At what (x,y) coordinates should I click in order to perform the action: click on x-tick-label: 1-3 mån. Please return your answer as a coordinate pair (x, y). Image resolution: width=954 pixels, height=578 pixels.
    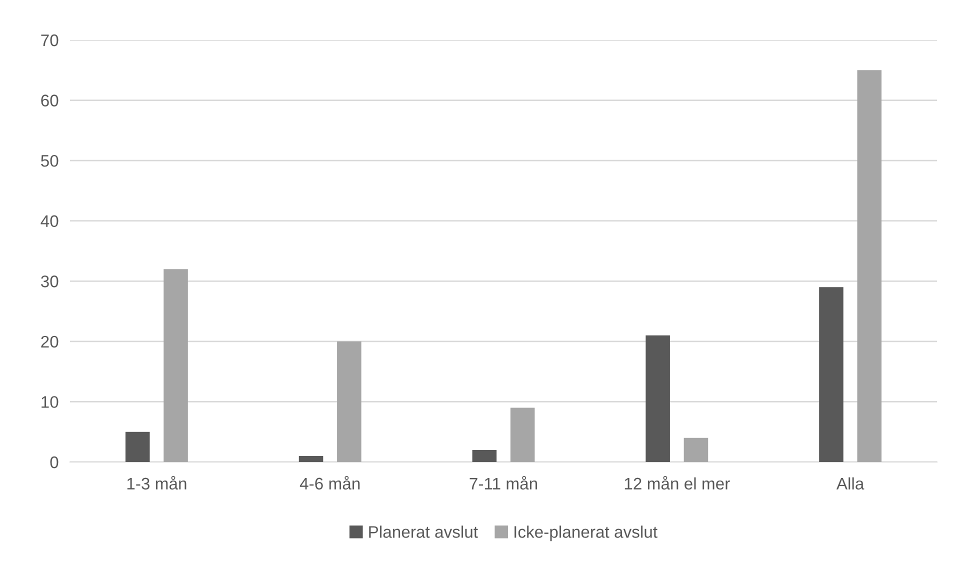
    Looking at the image, I should click on (156, 483).